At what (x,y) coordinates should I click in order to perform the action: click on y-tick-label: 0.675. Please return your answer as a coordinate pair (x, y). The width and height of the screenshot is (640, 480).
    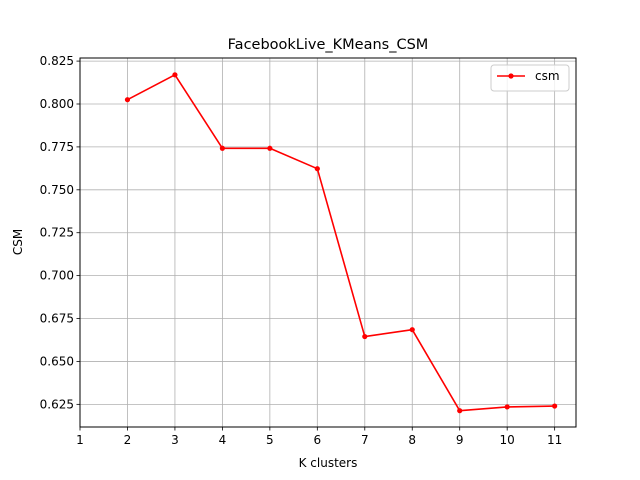
    Looking at the image, I should click on (57, 319).